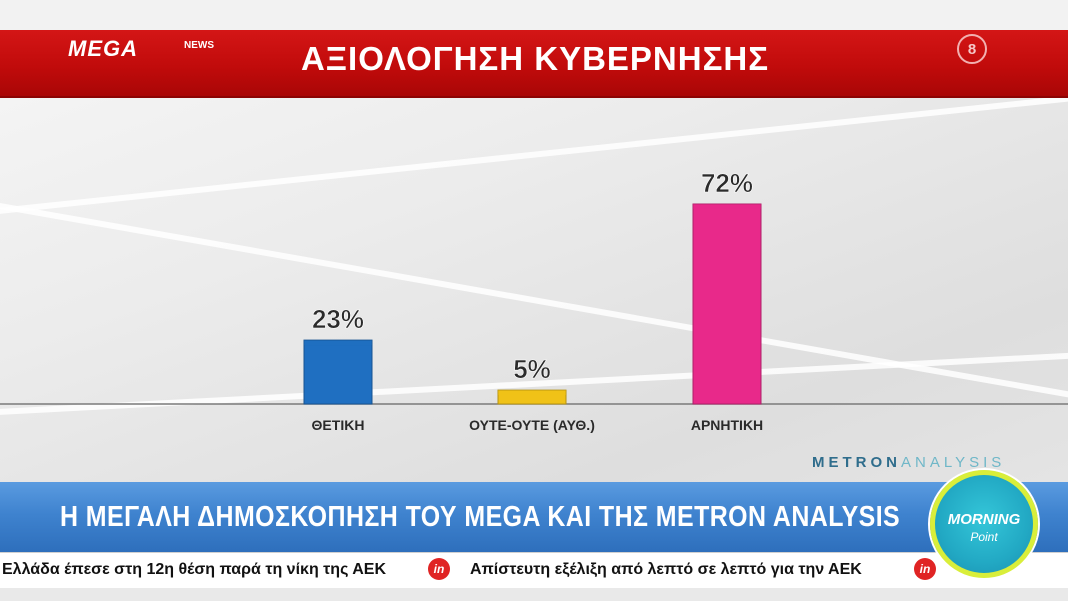 The width and height of the screenshot is (1068, 601). I want to click on header-bar, so click(534, 64).